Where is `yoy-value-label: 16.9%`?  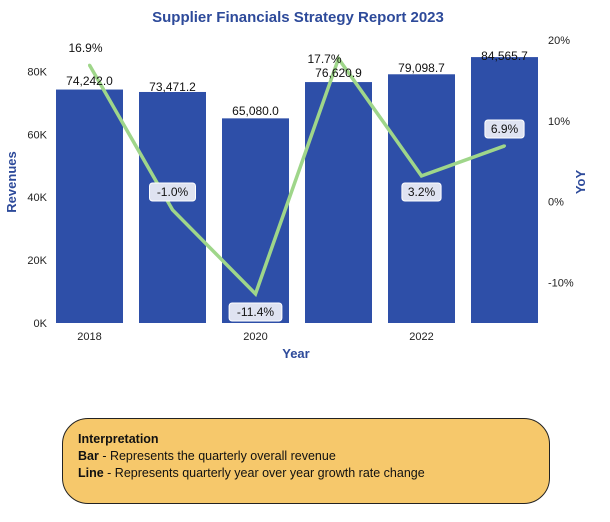
yoy-value-label: 16.9% is located at coordinates (85, 48).